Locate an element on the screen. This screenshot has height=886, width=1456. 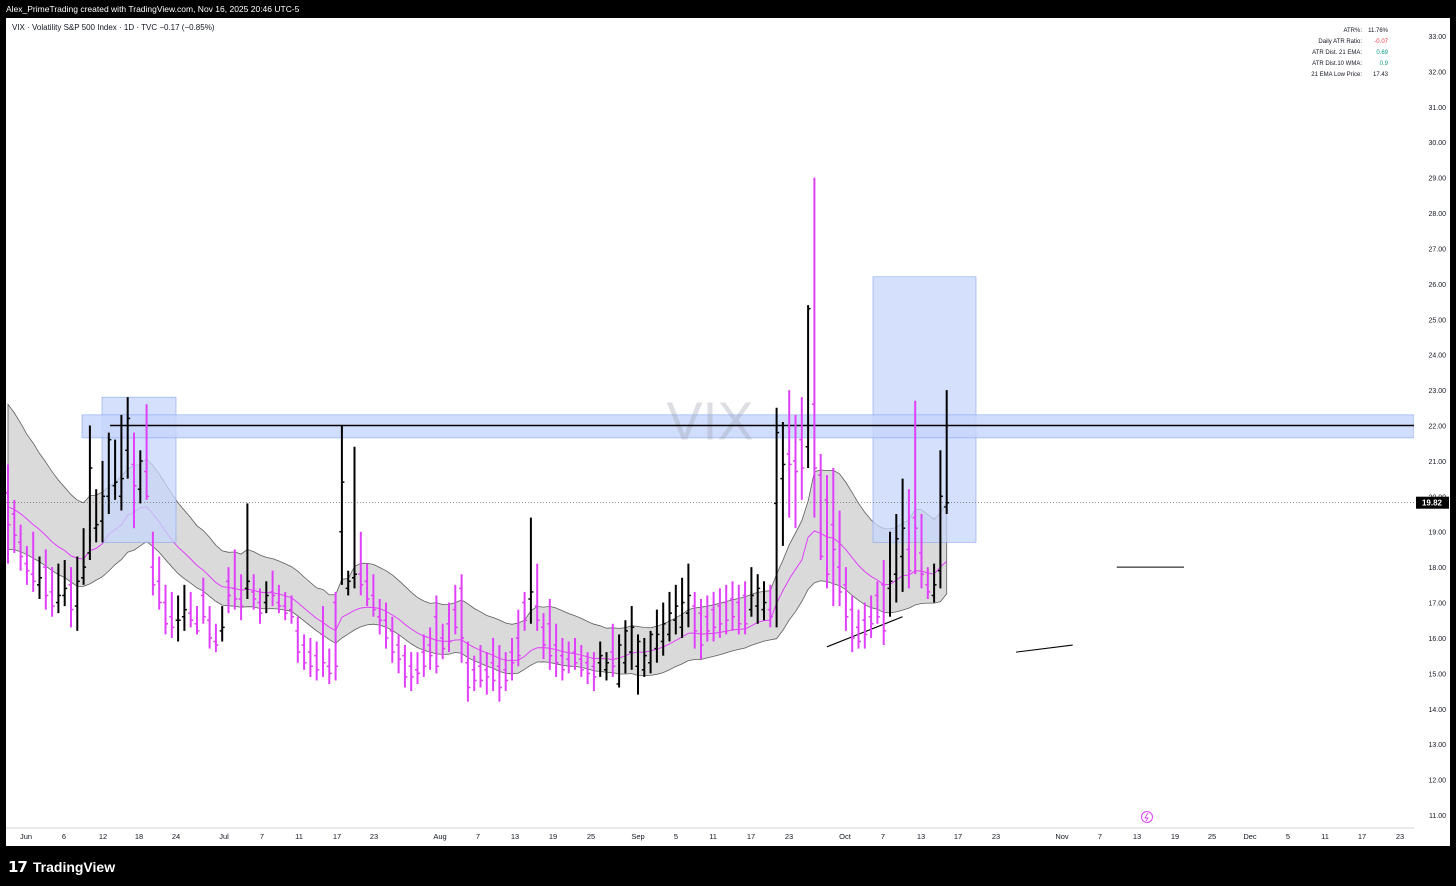
price-scale is located at coordinates (1432, 432).